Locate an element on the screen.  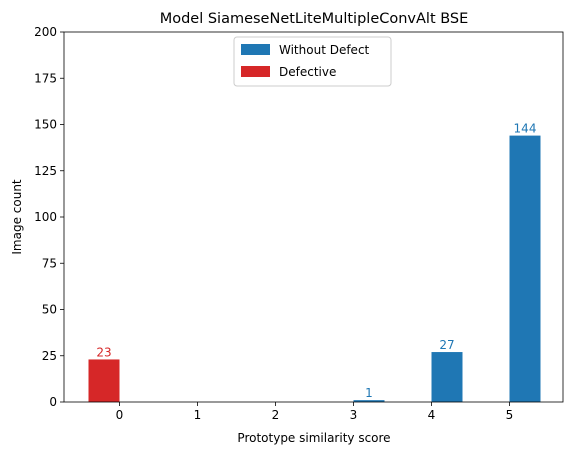
legend: Without Defect Defective is located at coordinates (312, 61).